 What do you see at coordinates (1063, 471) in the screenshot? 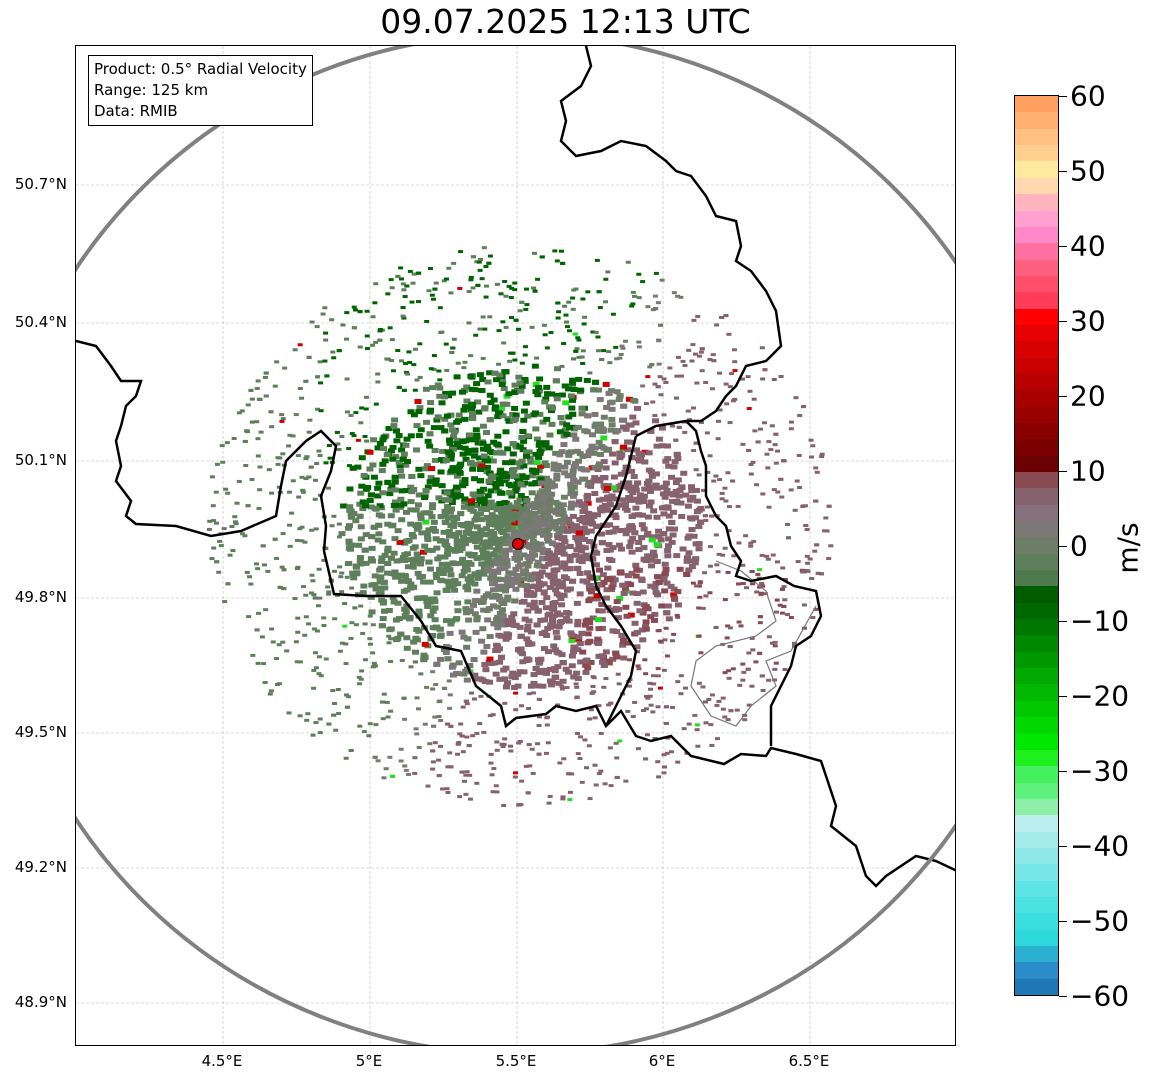
I see `colorbar-tick` at bounding box center [1063, 471].